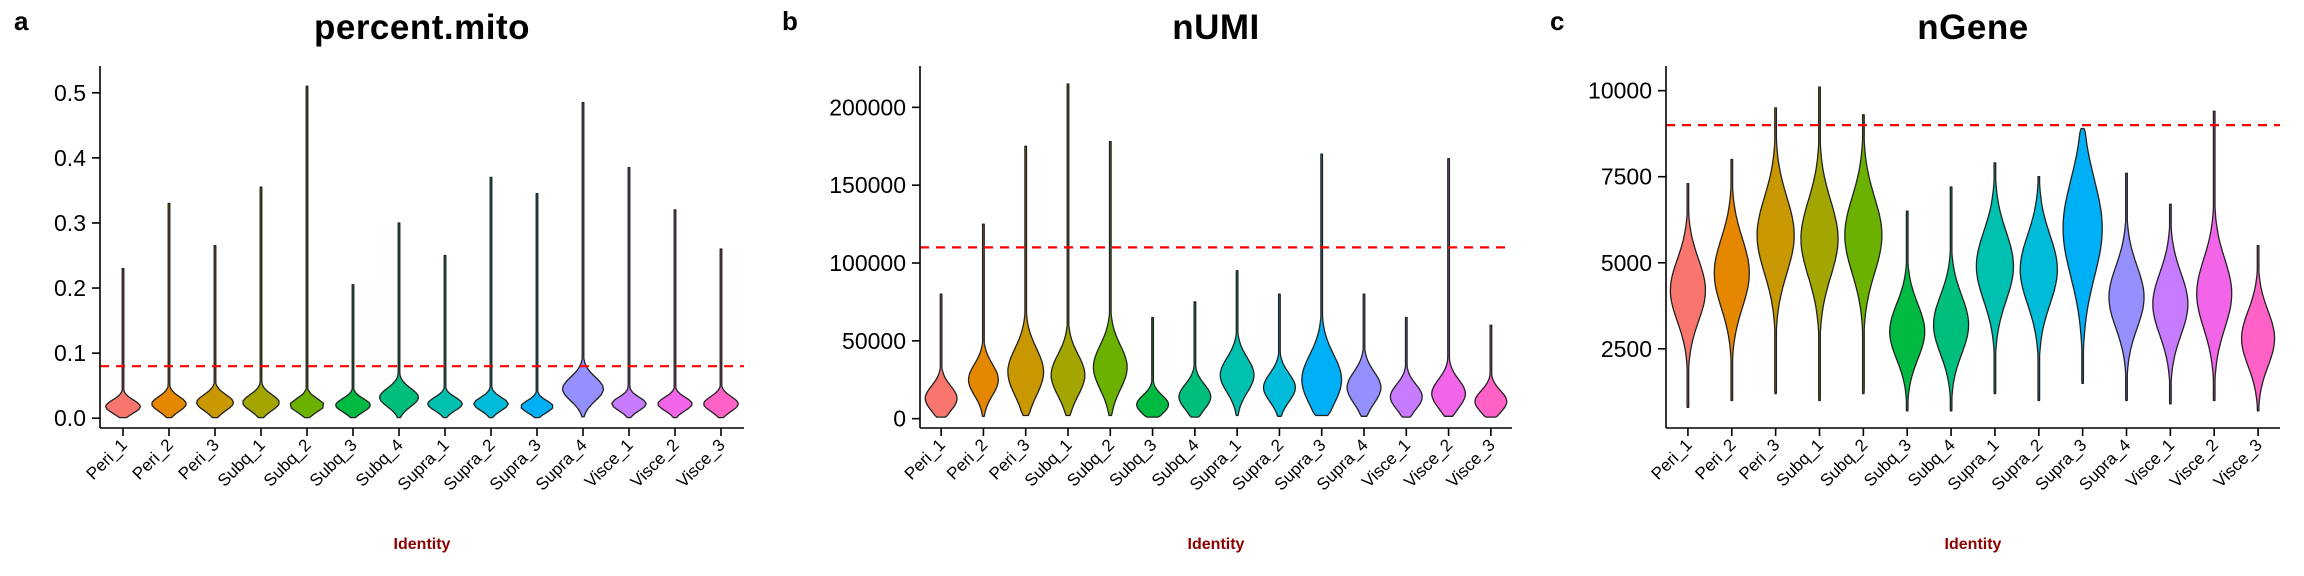 This screenshot has height=576, width=2304. I want to click on y-tick-label: 0.1, so click(70, 353).